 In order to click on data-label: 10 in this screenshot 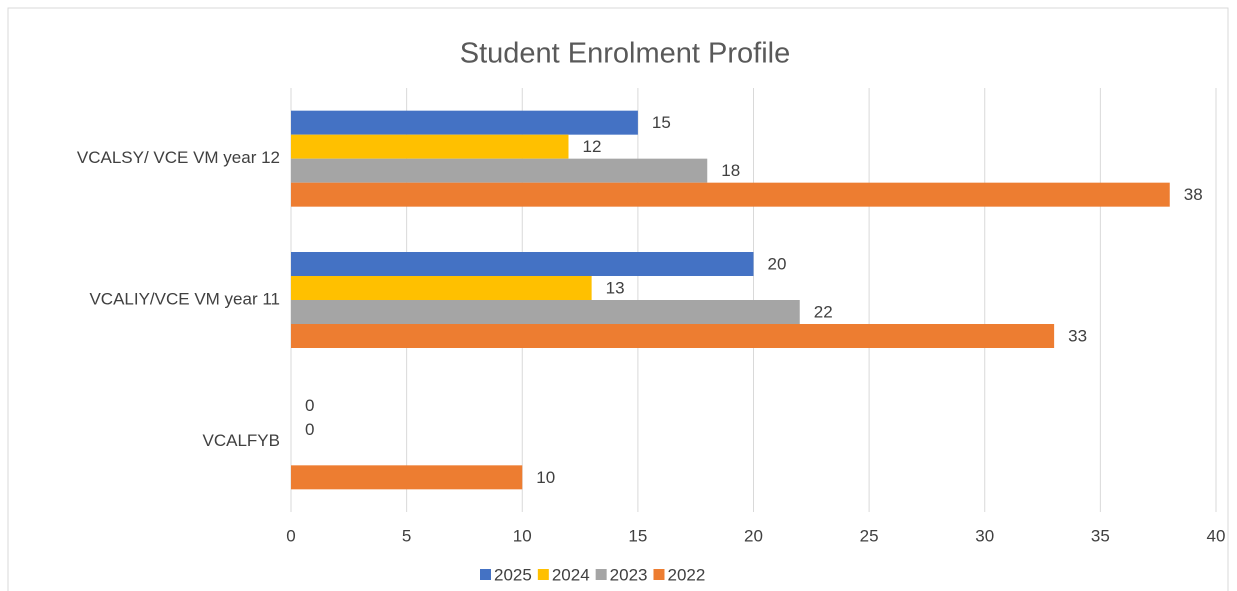, I will do `click(545, 477)`.